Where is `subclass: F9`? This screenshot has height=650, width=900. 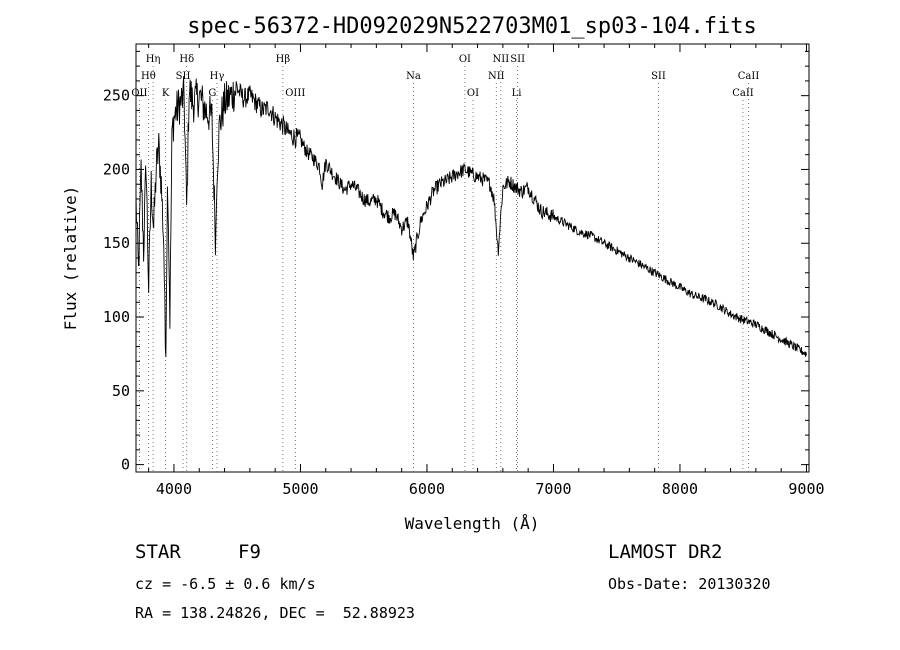
subclass: F9 is located at coordinates (249, 552).